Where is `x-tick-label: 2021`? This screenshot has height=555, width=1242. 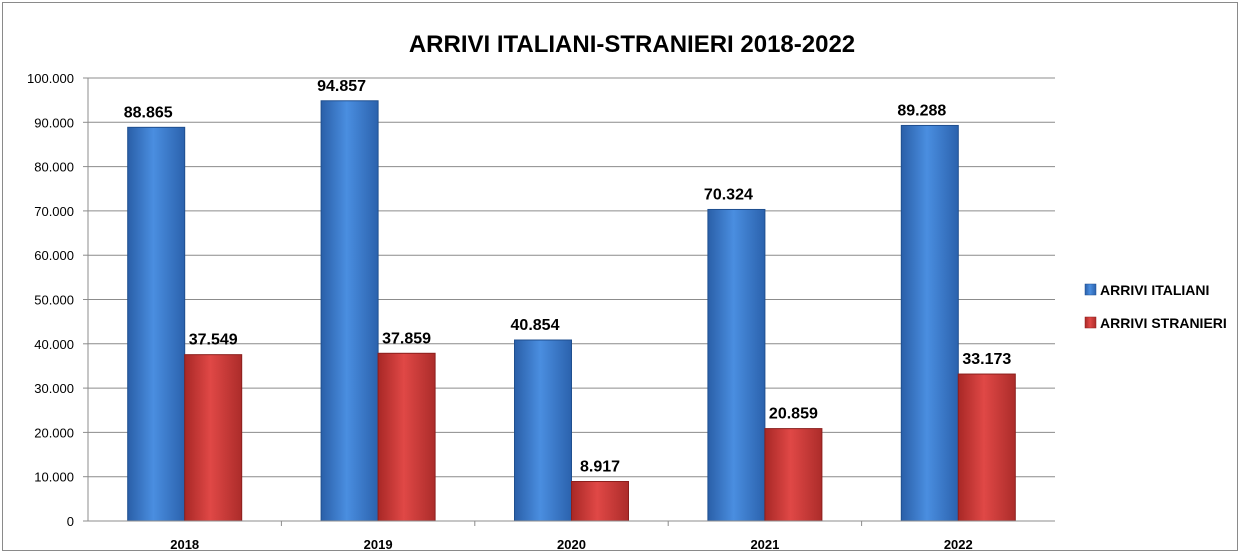 x-tick-label: 2021 is located at coordinates (764, 544).